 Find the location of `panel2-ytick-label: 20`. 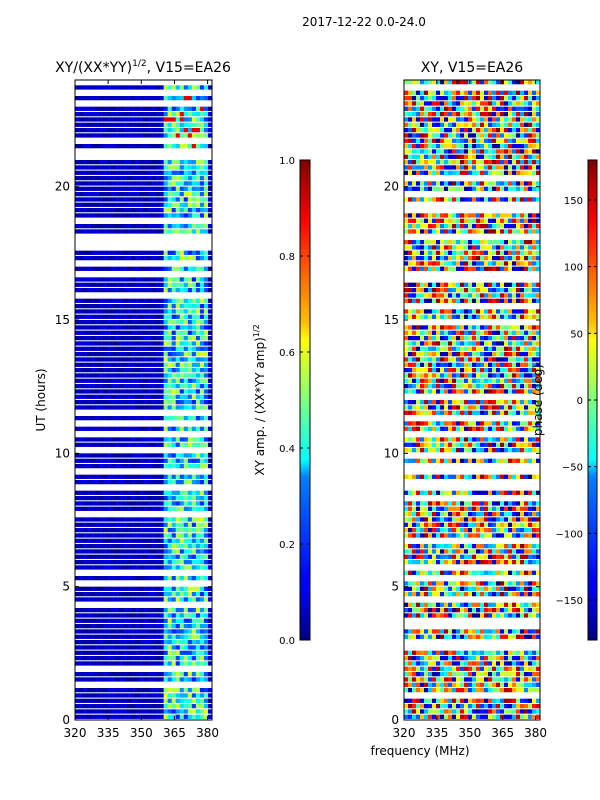

panel2-ytick-label: 20 is located at coordinates (391, 187).